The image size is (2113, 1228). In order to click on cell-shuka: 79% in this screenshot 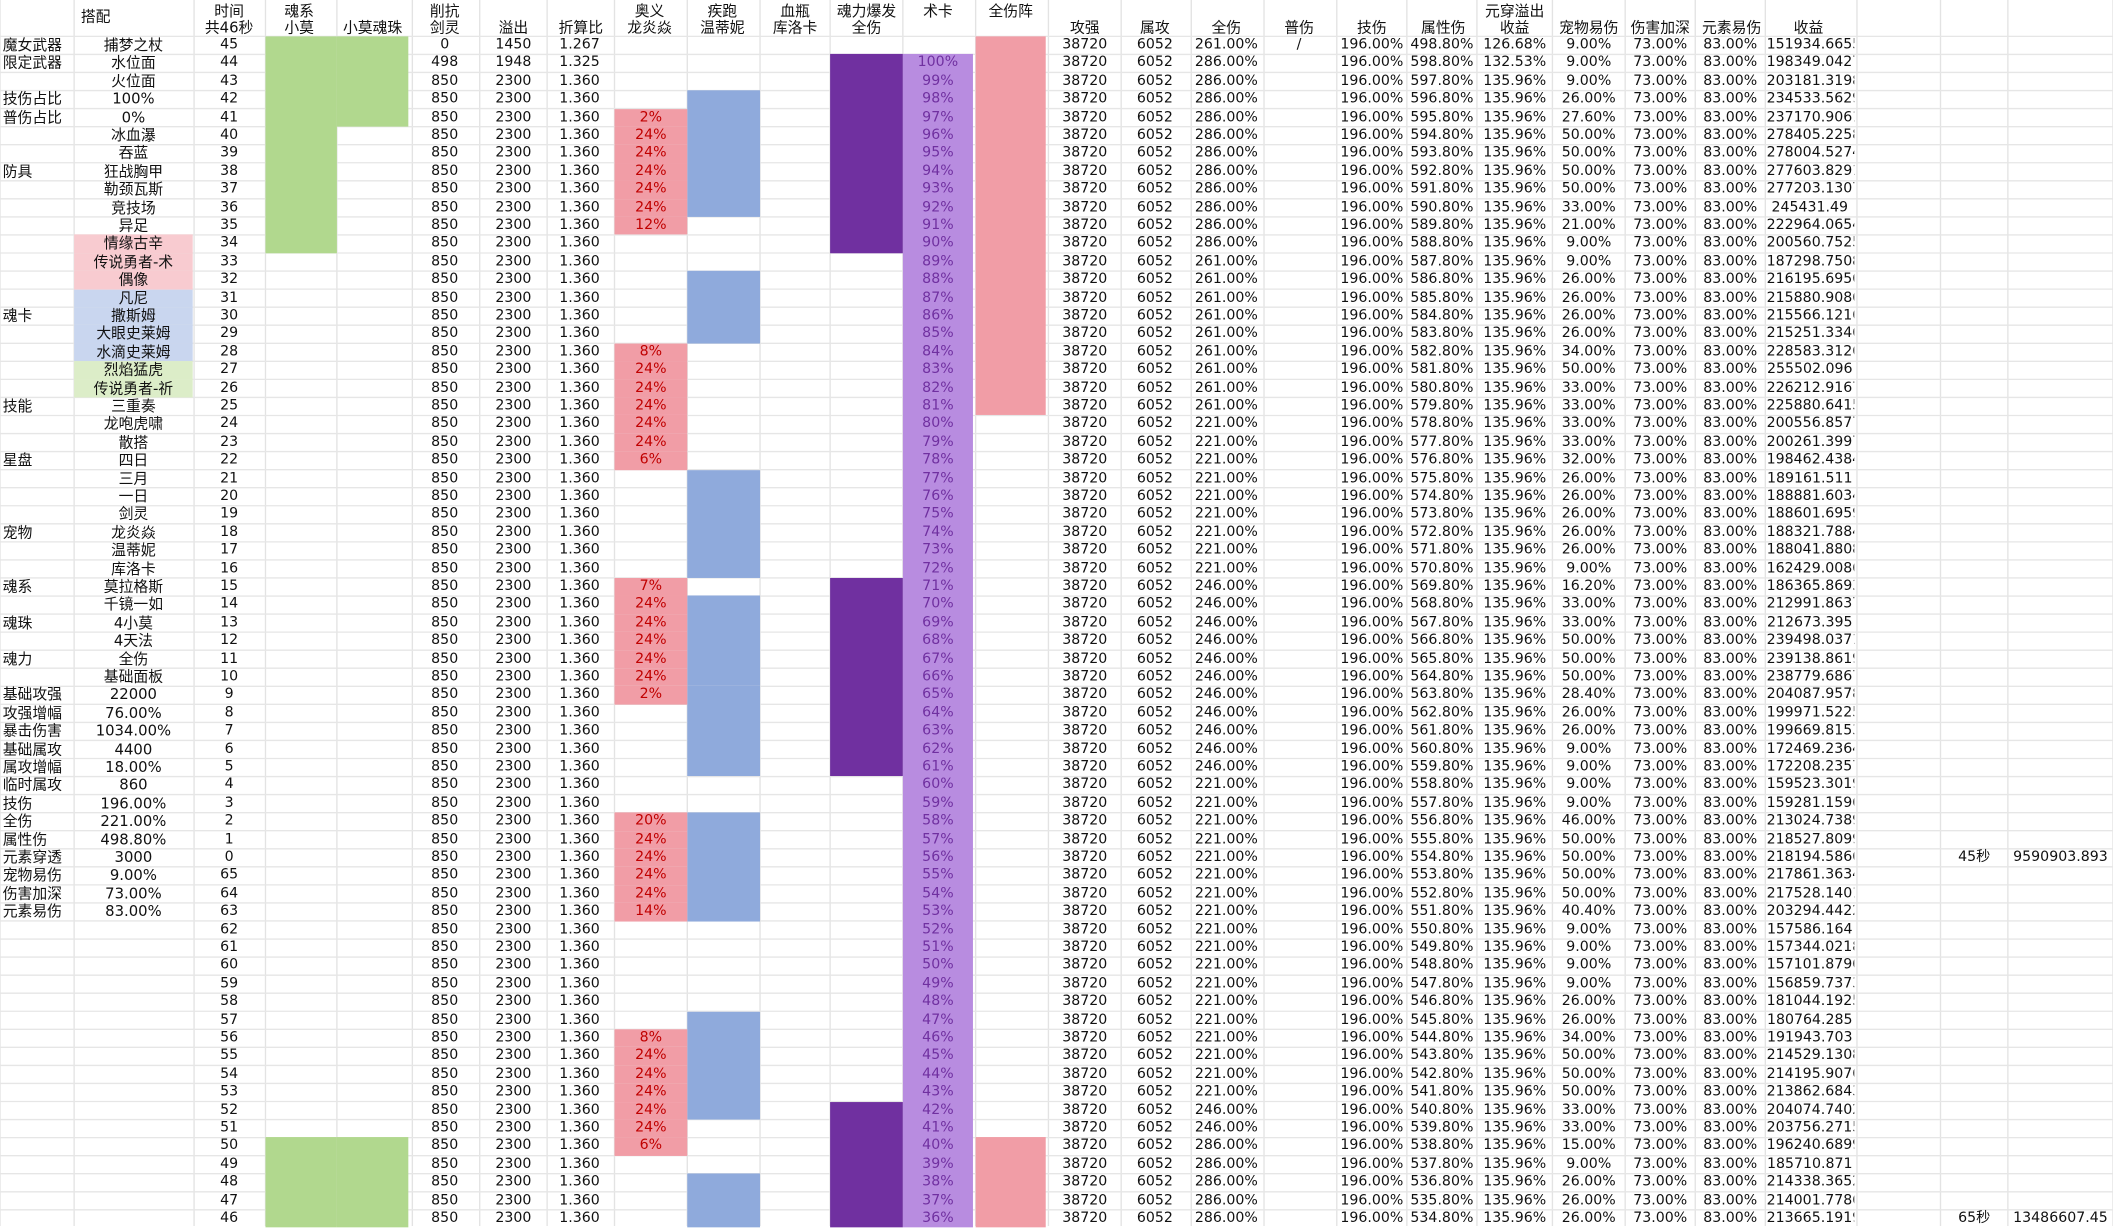, I will do `click(938, 441)`.